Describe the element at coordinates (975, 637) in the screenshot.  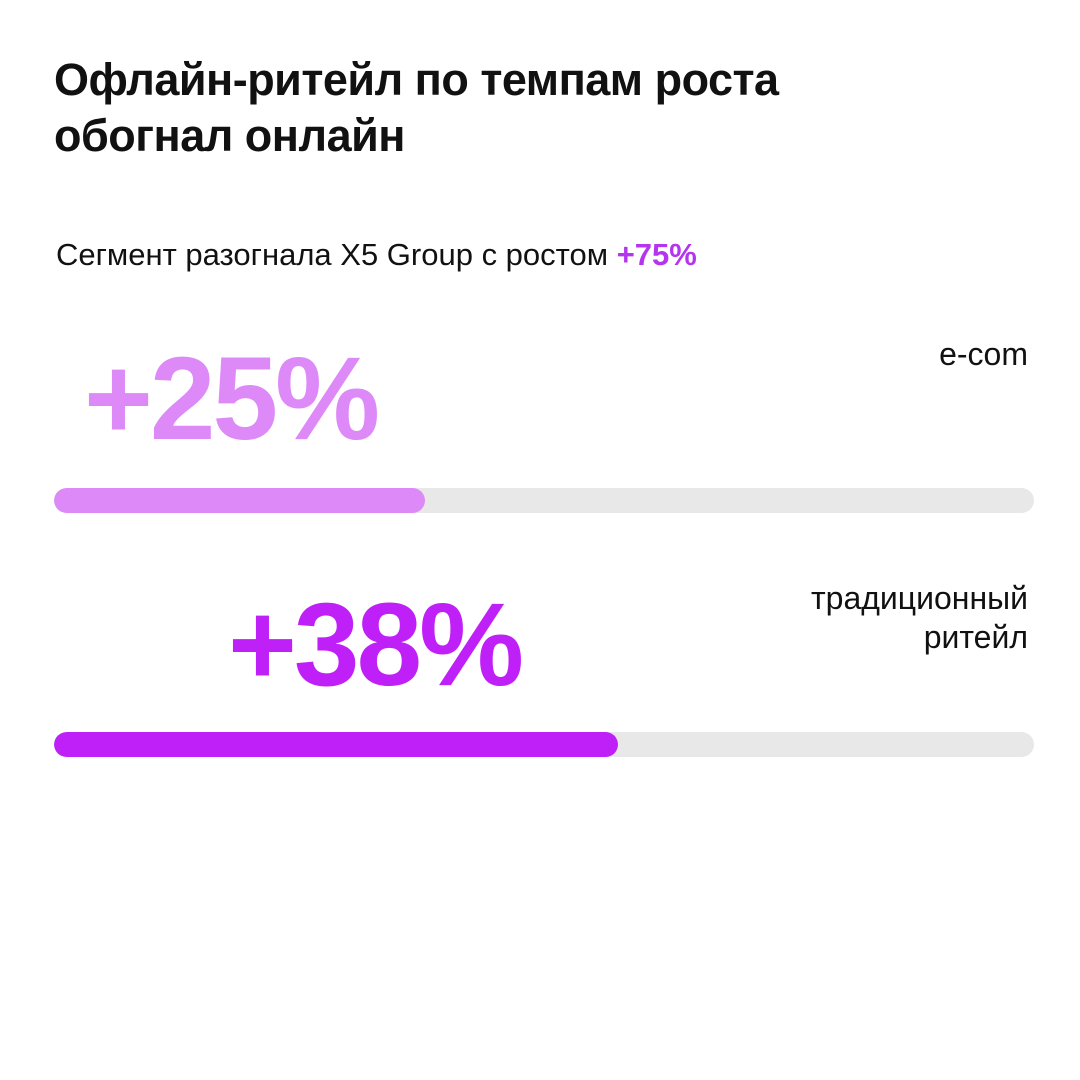
I see `category-label-traditional-line2: ритейл` at that location.